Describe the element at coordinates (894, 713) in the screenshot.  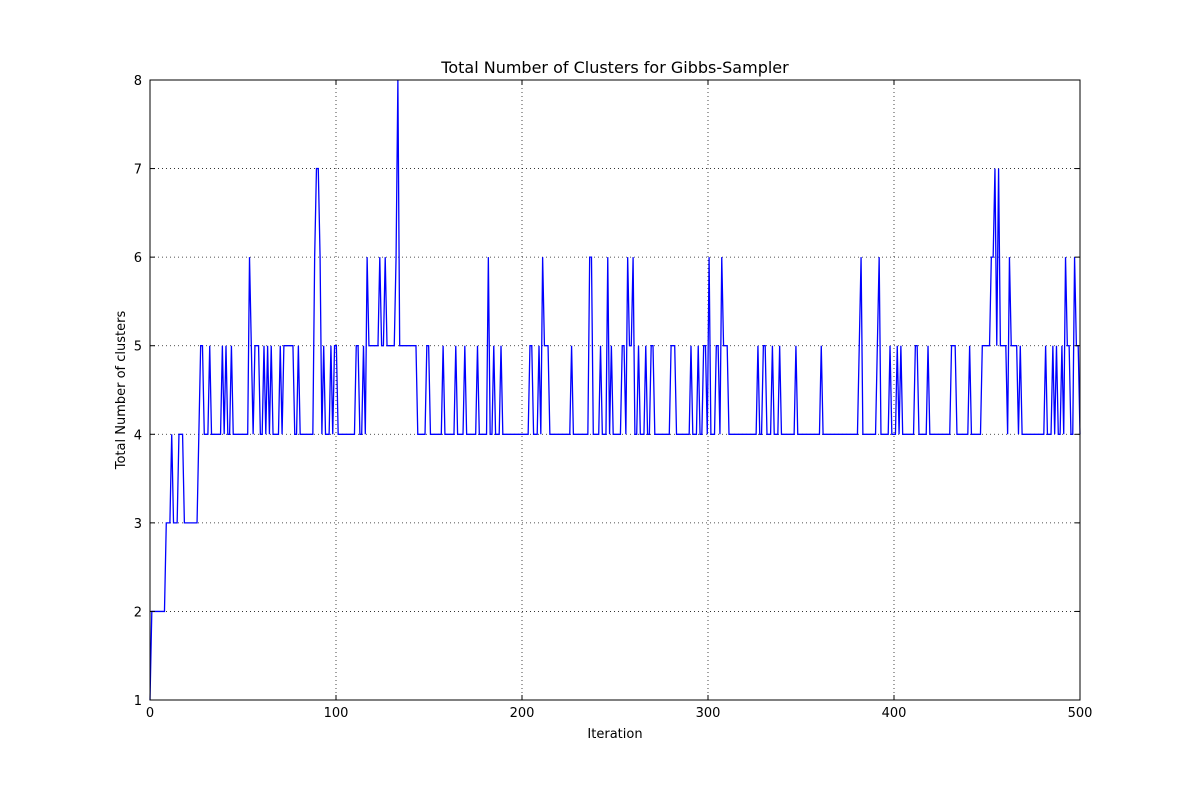
I see `x-tick-label: 400` at that location.